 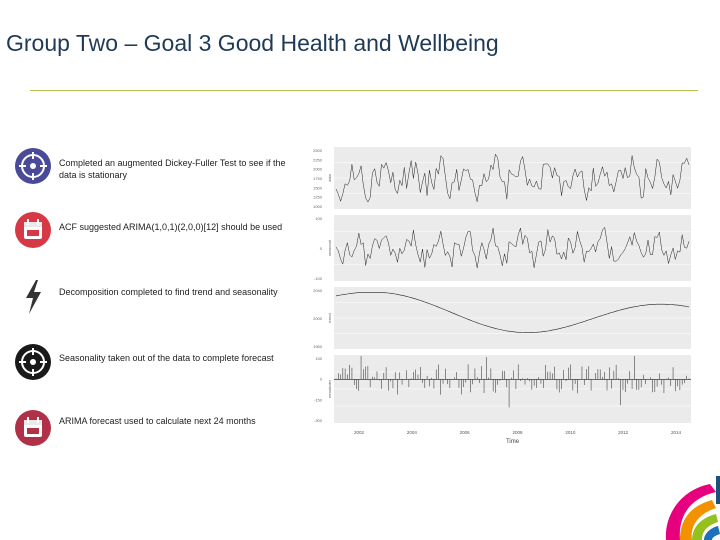 I want to click on y-tick-label: -300, so click(x=318, y=420).